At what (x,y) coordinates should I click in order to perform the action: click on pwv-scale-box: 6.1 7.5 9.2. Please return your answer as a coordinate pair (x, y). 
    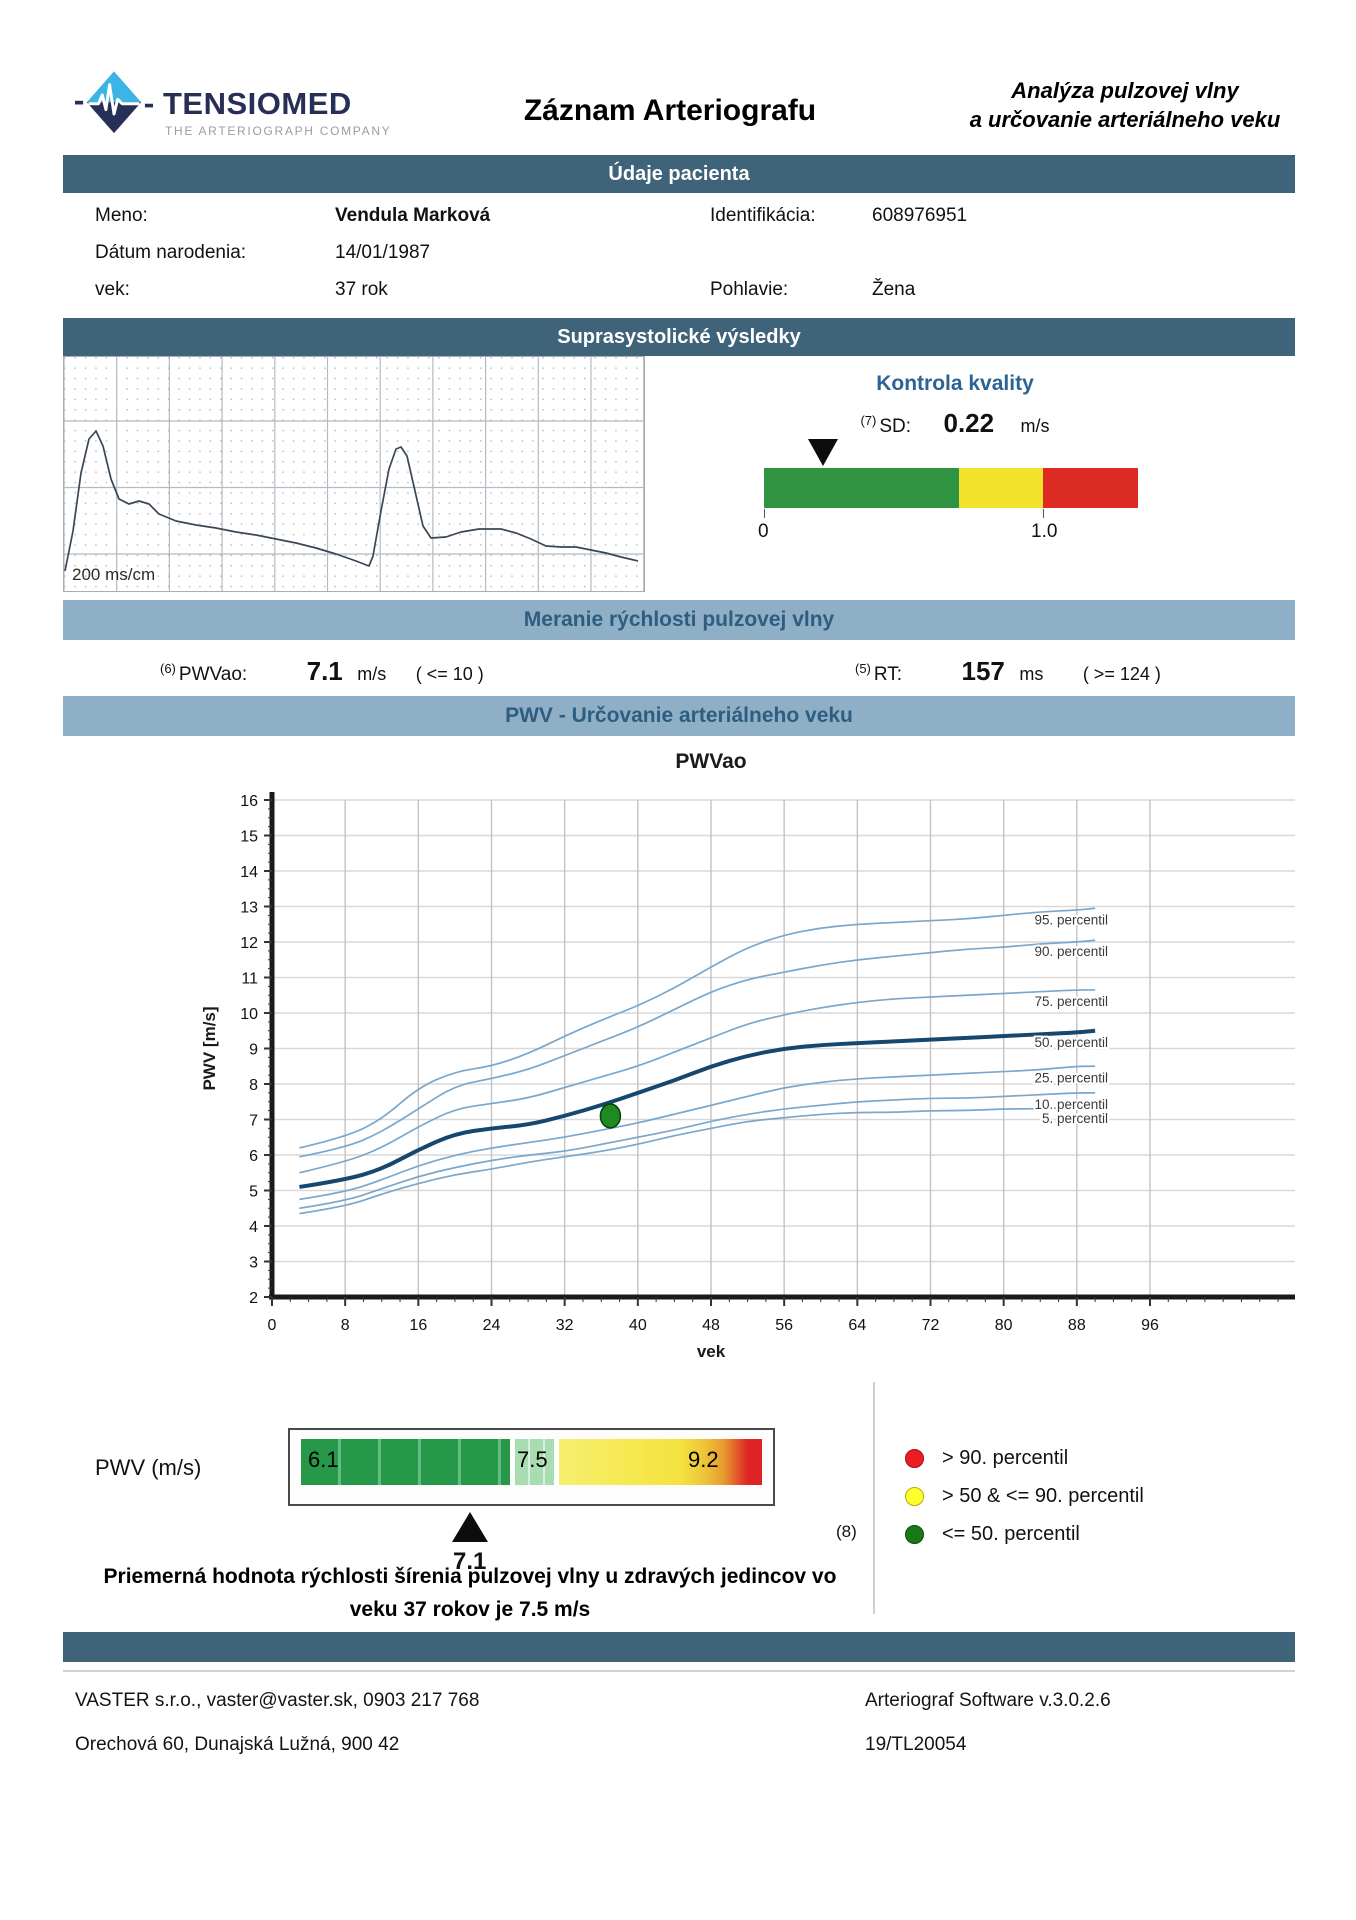
    Looking at the image, I should click on (531, 1467).